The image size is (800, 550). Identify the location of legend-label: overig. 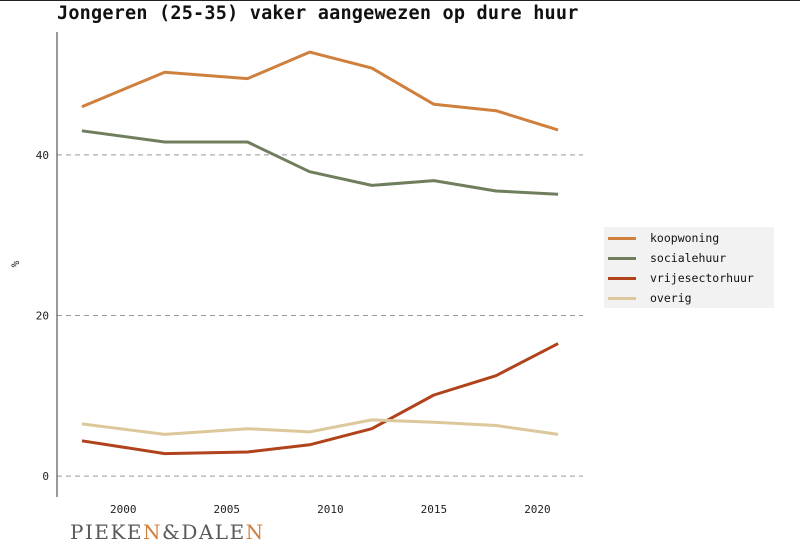
(671, 298).